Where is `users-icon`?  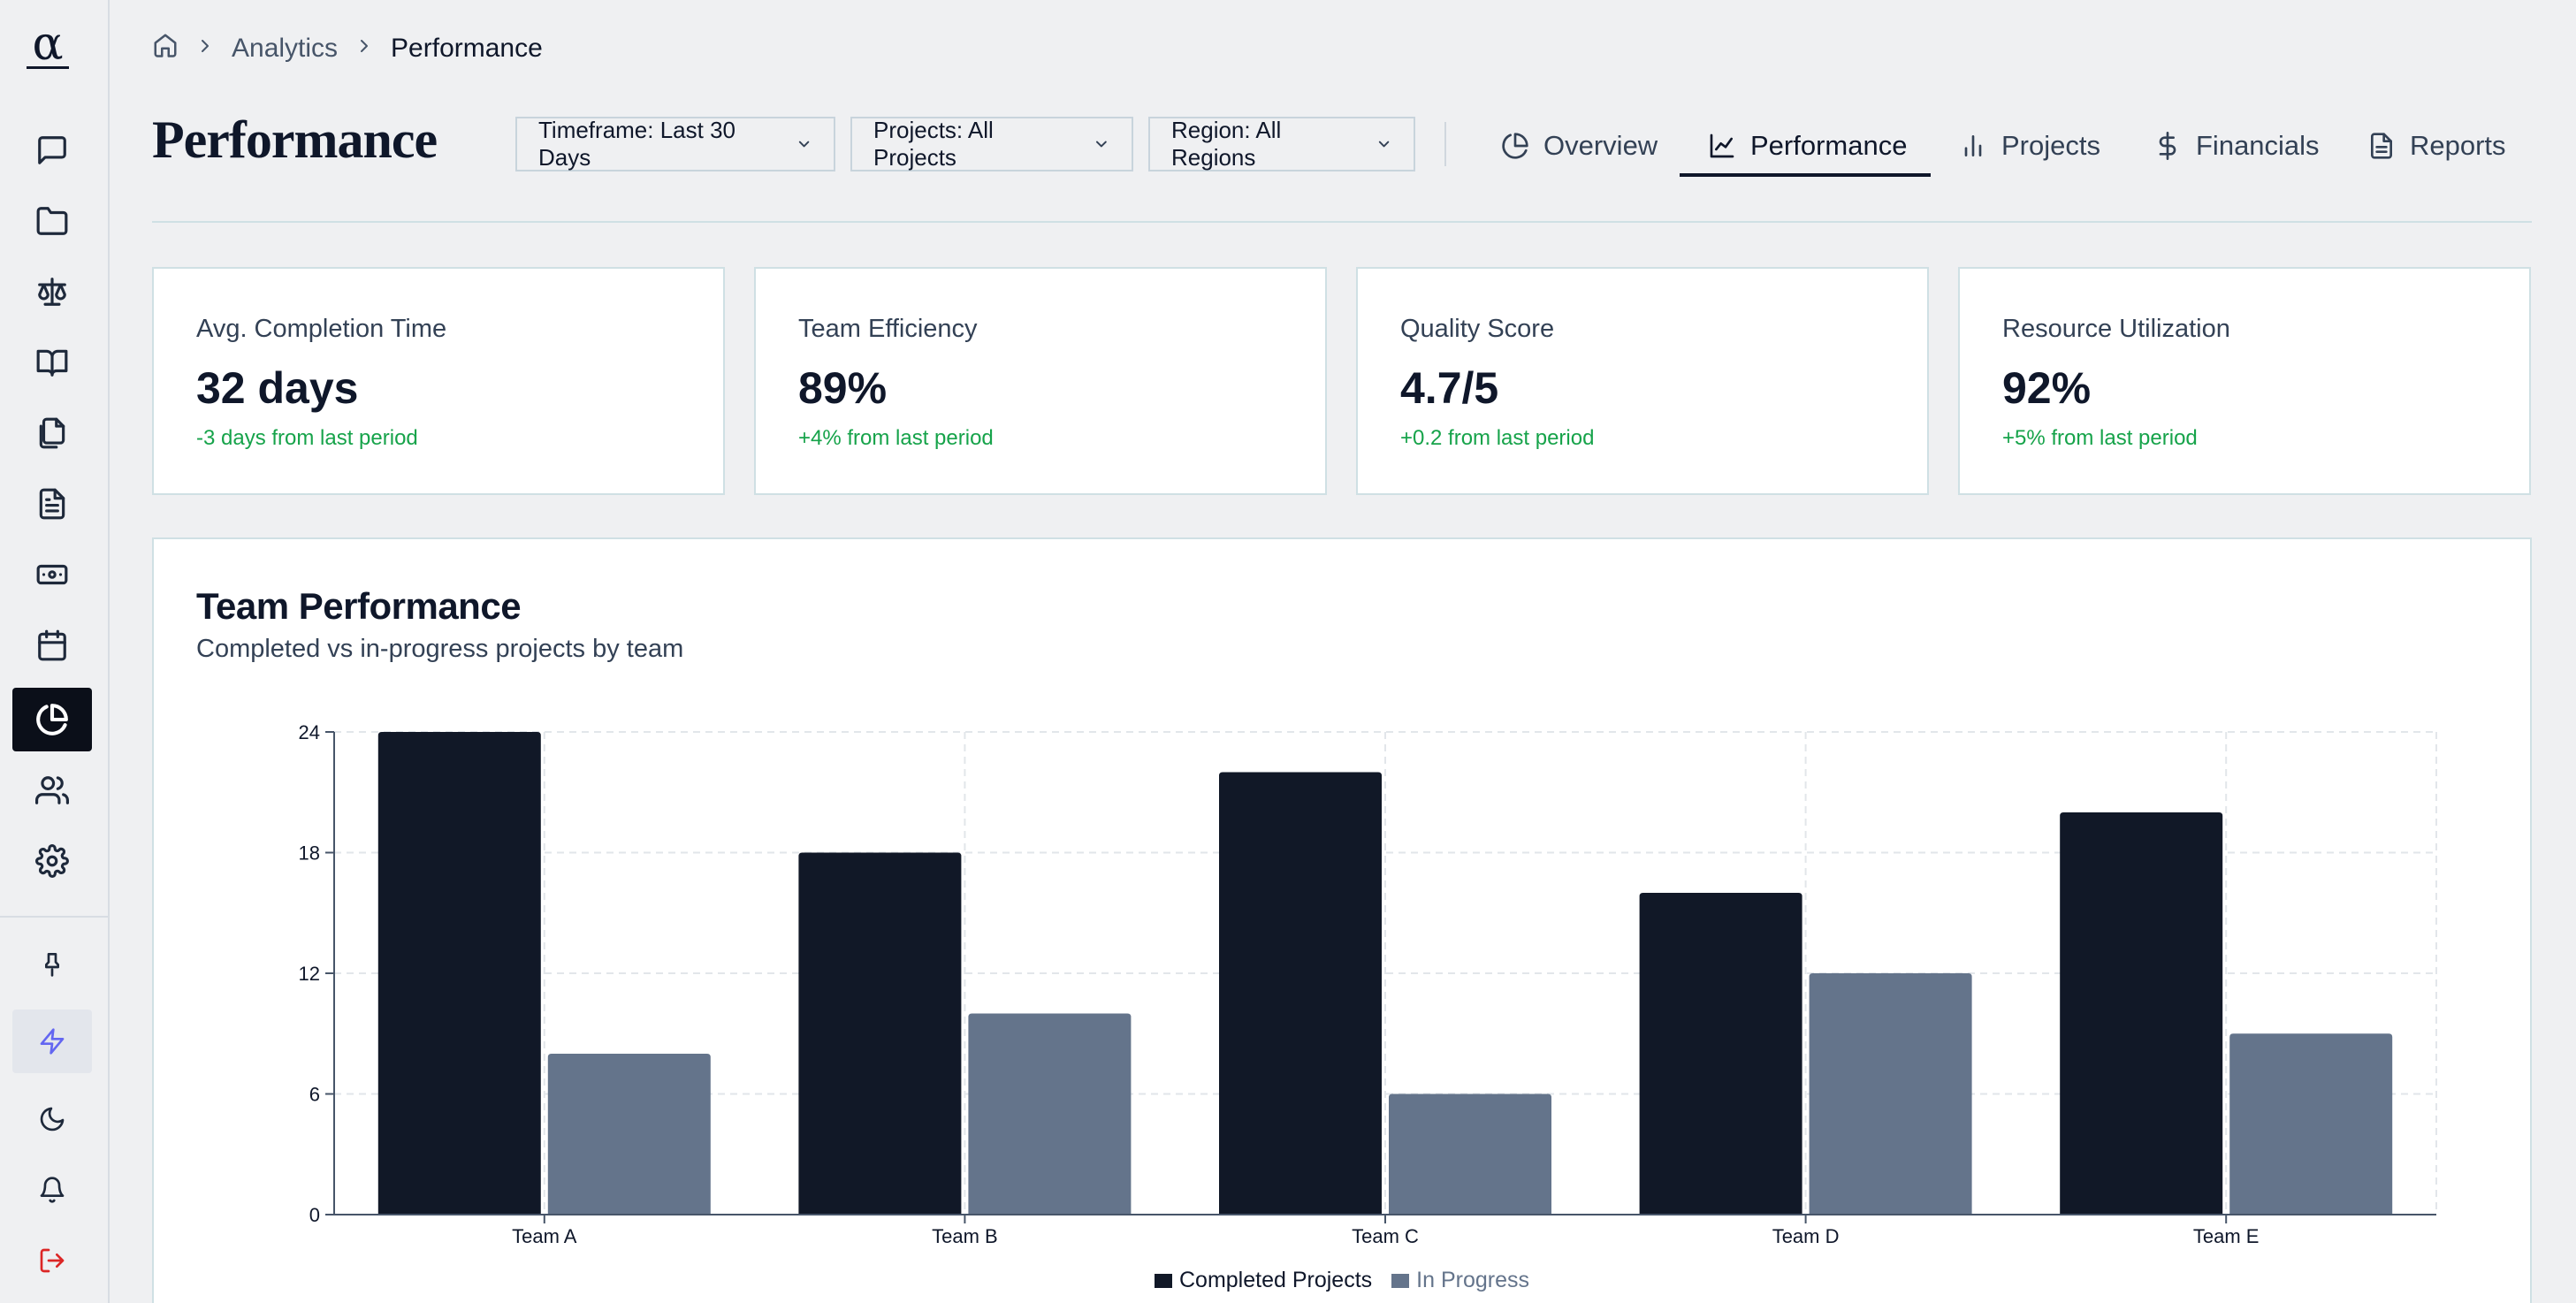
users-icon is located at coordinates (52, 790).